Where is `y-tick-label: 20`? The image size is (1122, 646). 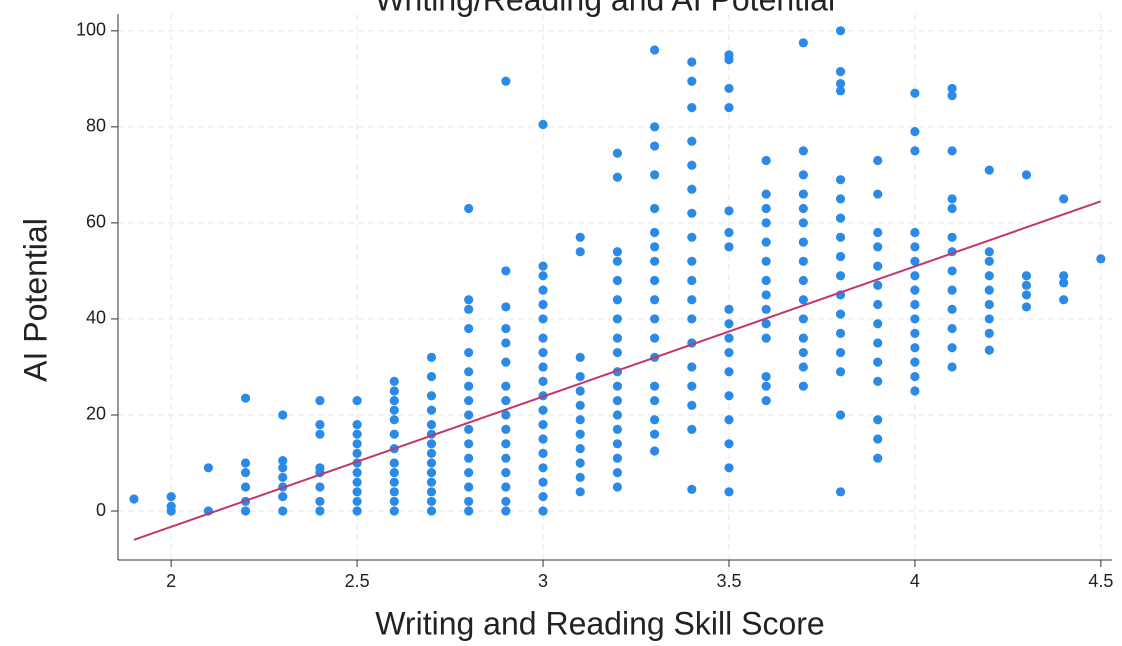
y-tick-label: 20 is located at coordinates (96, 414).